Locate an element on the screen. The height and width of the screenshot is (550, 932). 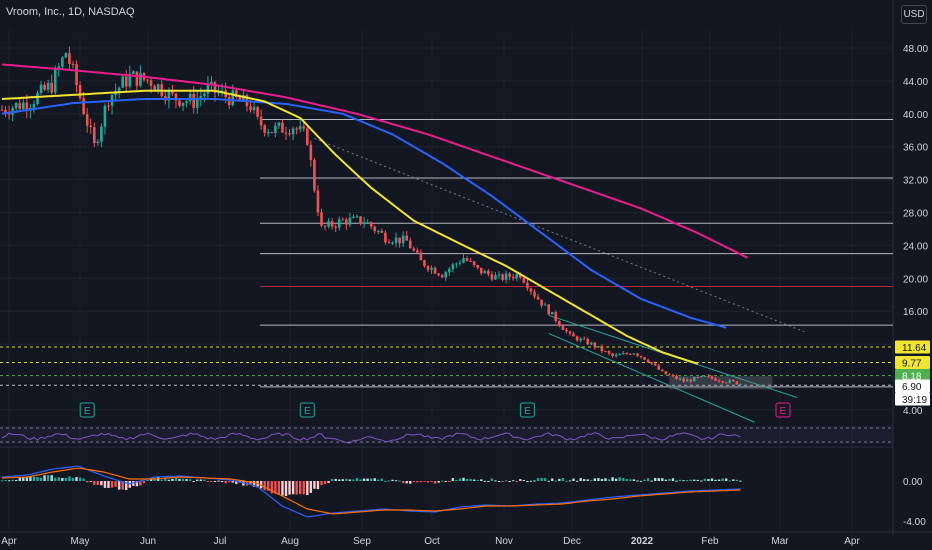
price-label: 39:19 is located at coordinates (914, 400).